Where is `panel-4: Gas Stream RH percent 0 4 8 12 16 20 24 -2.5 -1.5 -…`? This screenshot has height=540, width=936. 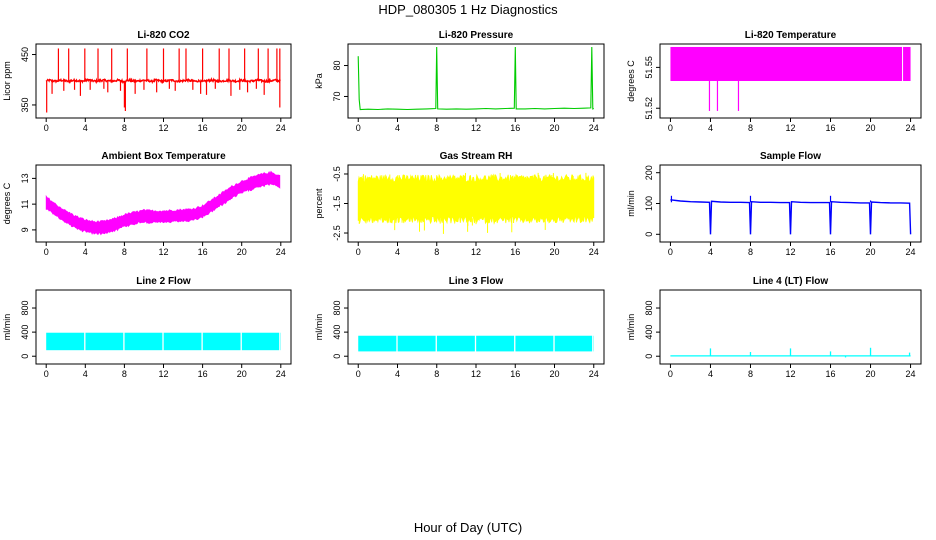 panel-4: Gas Stream RH percent 0 4 8 12 16 20 24 -2.5 -1.5 -… is located at coordinates (459, 204).